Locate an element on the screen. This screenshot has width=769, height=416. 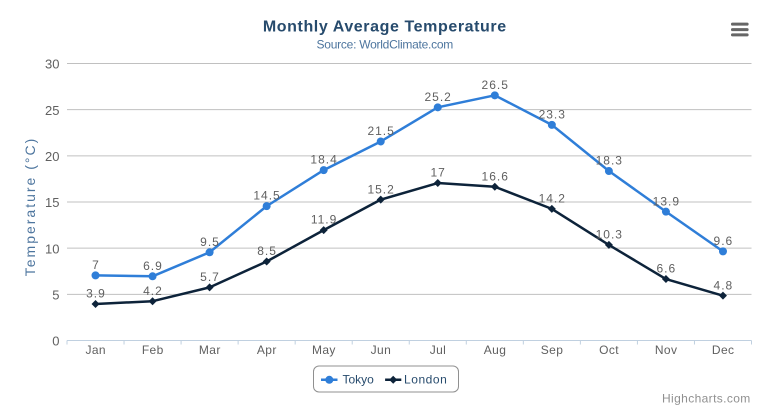
svg-text: 4.8 is located at coordinates (724, 285).